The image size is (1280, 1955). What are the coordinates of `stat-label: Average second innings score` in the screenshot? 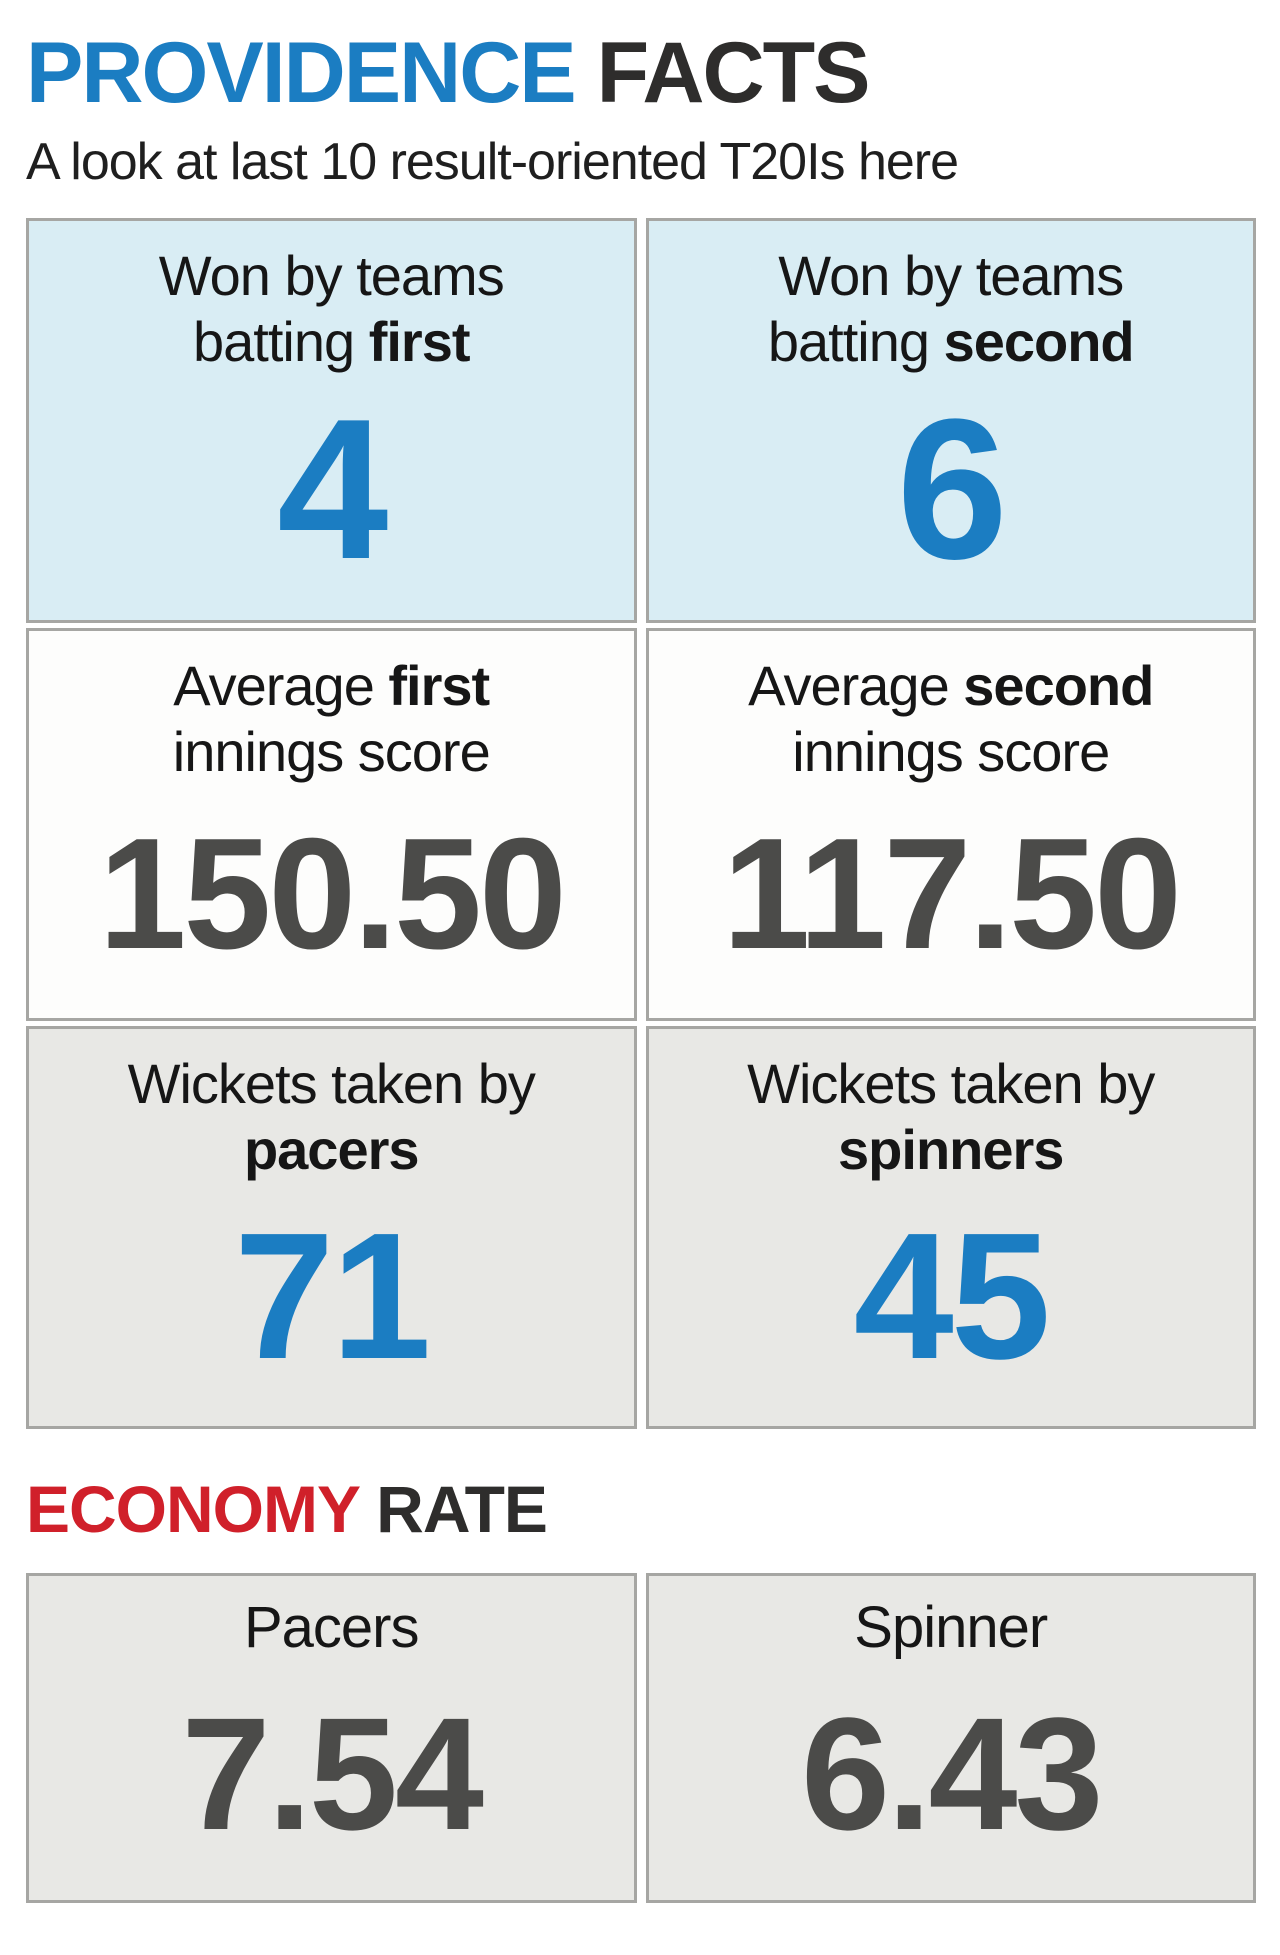 It's located at (951, 718).